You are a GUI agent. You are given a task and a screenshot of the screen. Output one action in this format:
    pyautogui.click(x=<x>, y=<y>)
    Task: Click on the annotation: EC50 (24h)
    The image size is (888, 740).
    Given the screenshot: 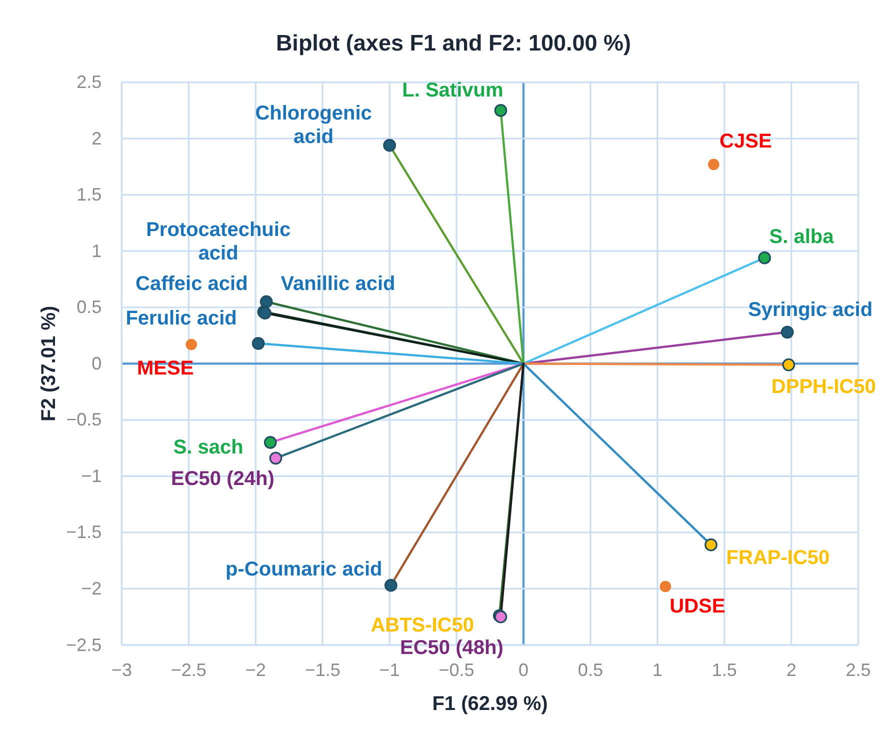 What is the action you would take?
    pyautogui.click(x=222, y=479)
    